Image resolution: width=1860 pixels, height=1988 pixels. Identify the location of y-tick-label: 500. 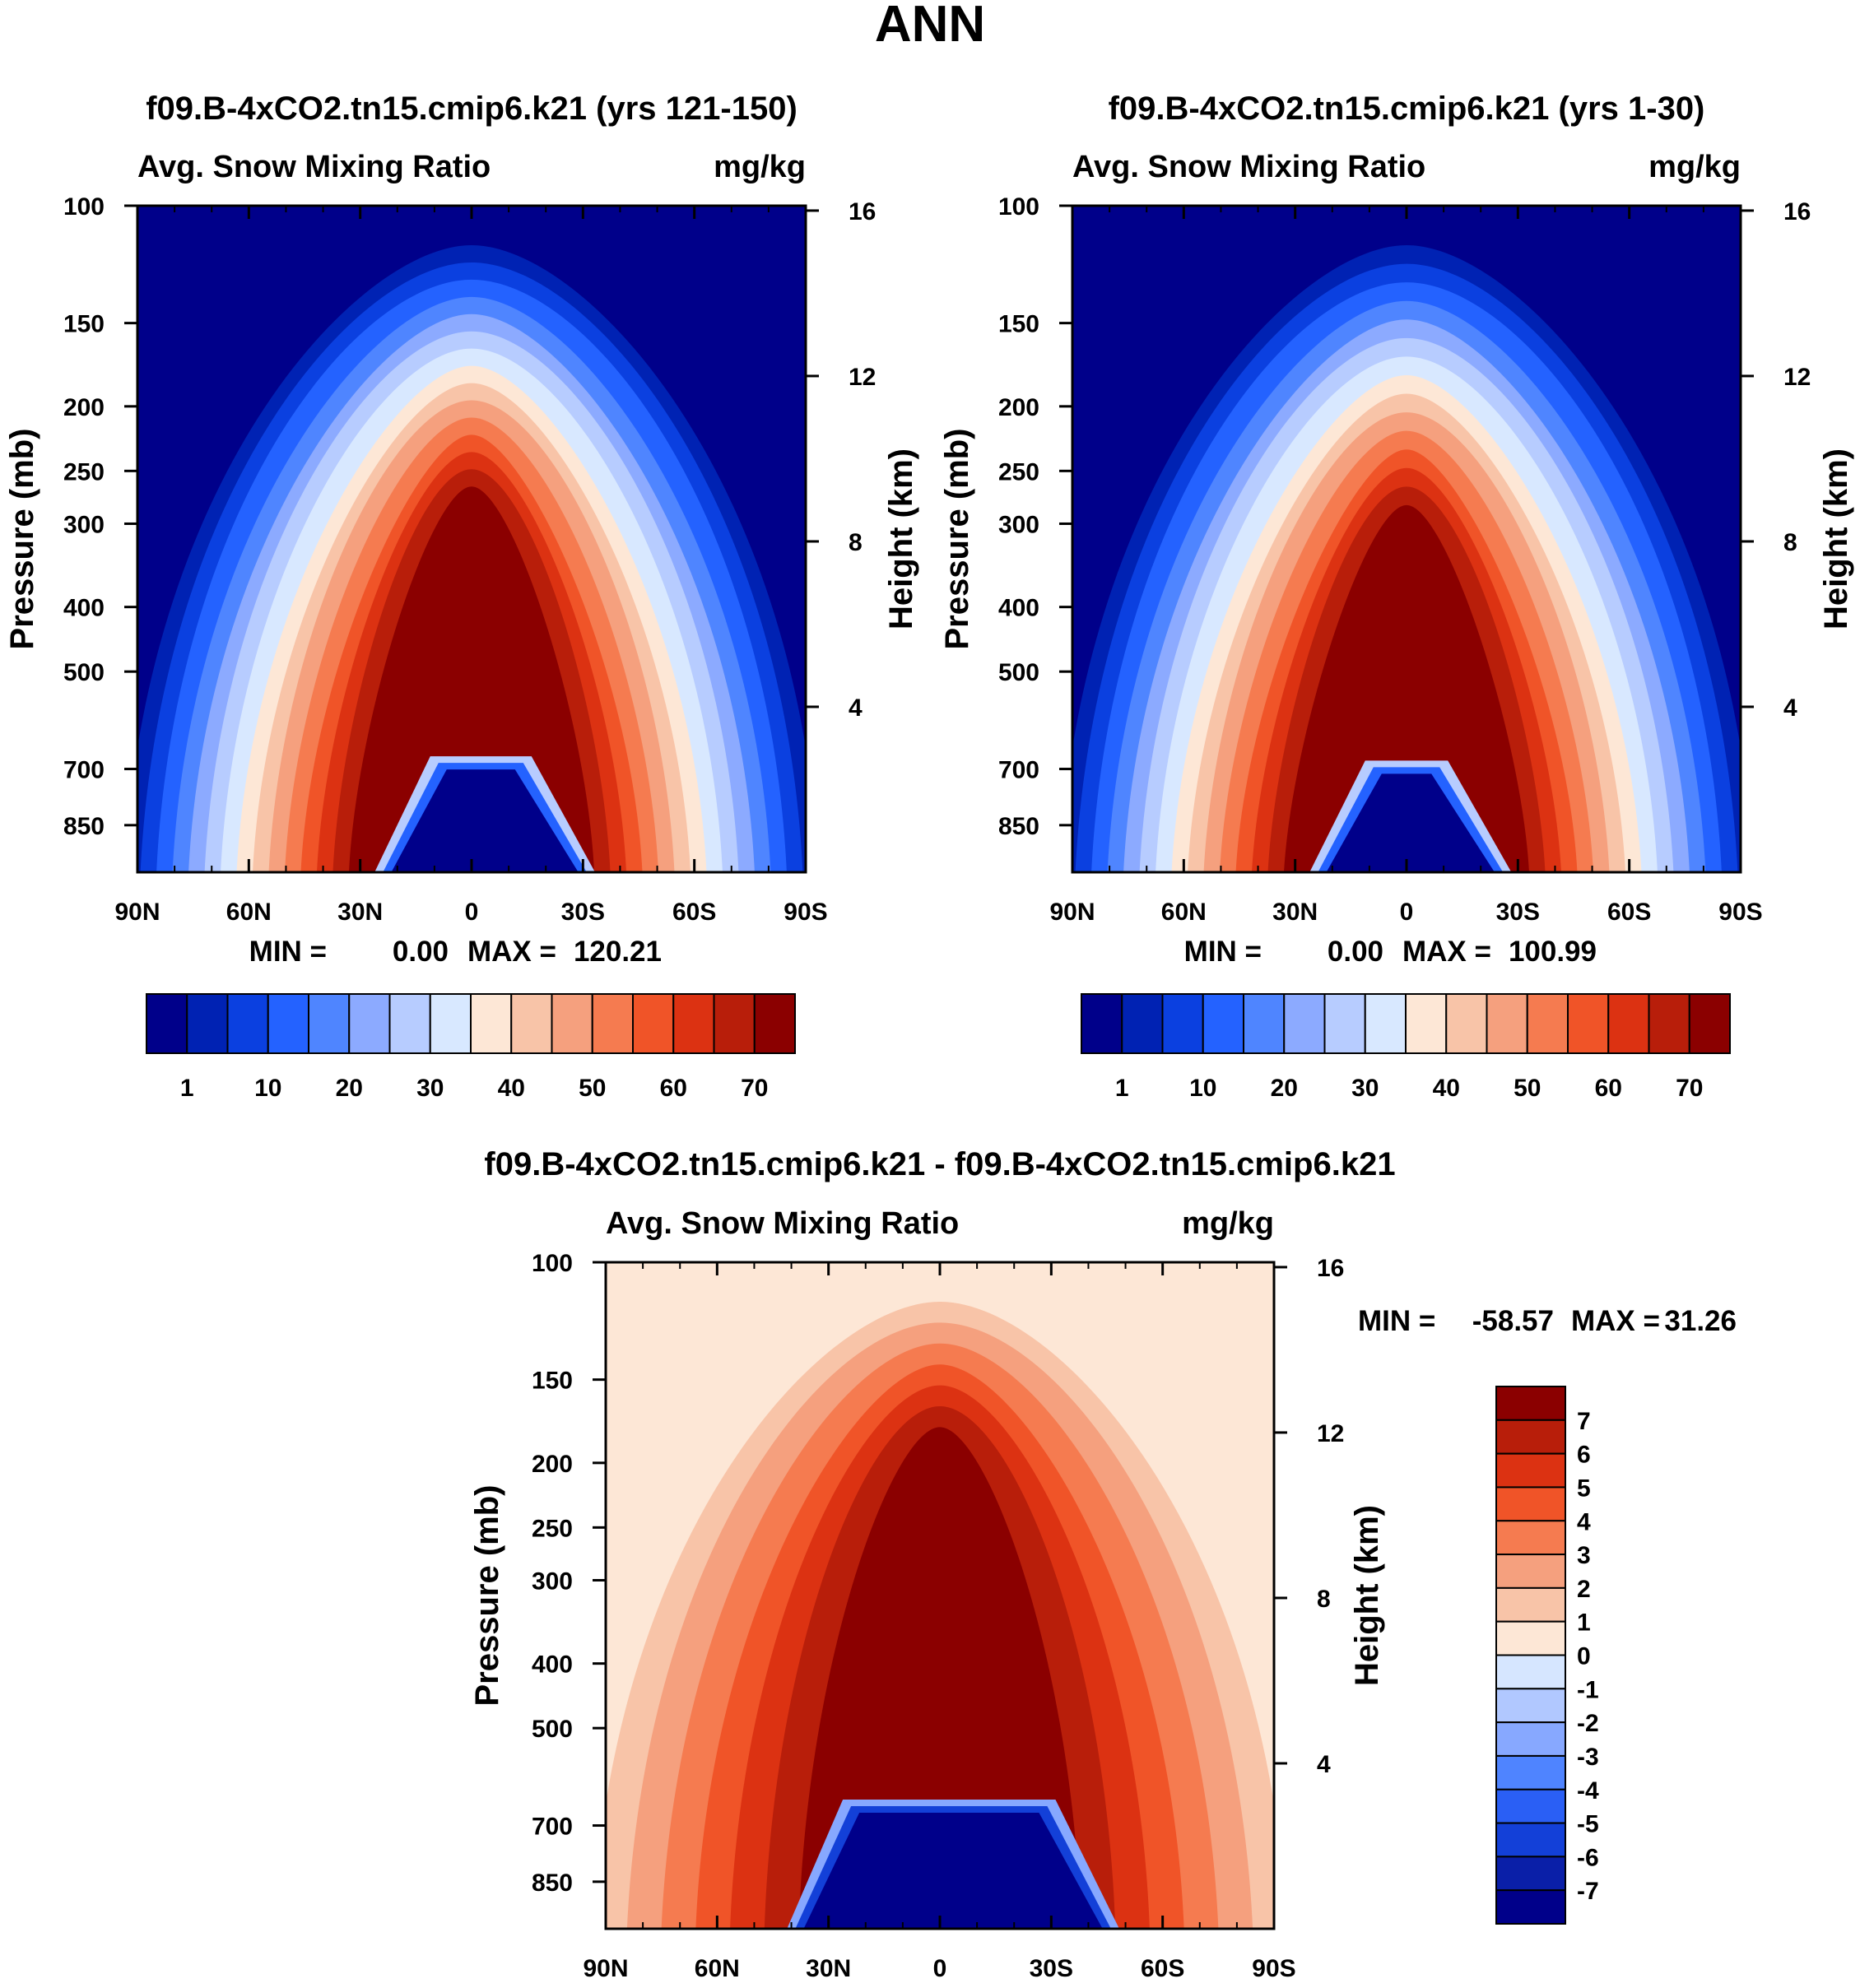
(84, 672).